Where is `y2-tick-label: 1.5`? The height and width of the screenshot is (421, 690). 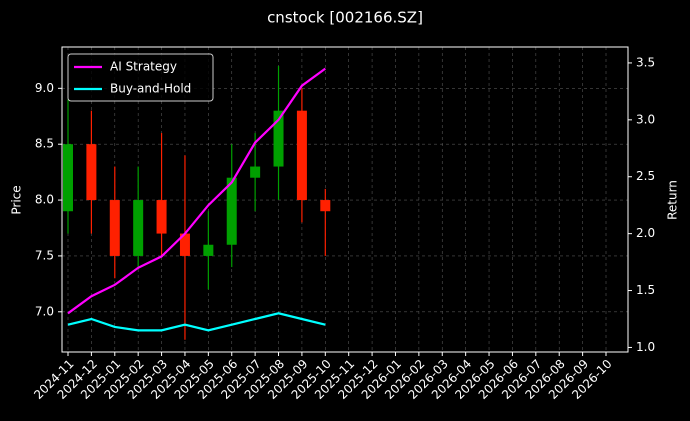 y2-tick-label: 1.5 is located at coordinates (645, 290).